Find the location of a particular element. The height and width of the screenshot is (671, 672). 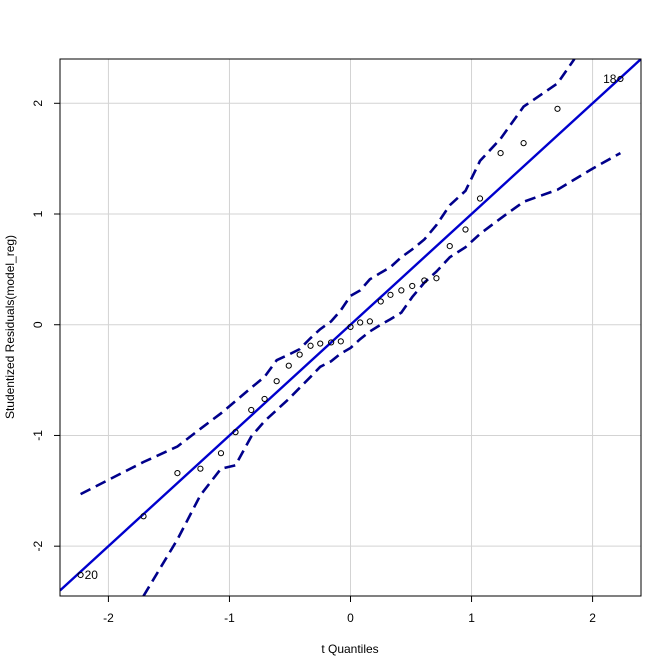

x-tick-label-2: 0 is located at coordinates (350, 618).